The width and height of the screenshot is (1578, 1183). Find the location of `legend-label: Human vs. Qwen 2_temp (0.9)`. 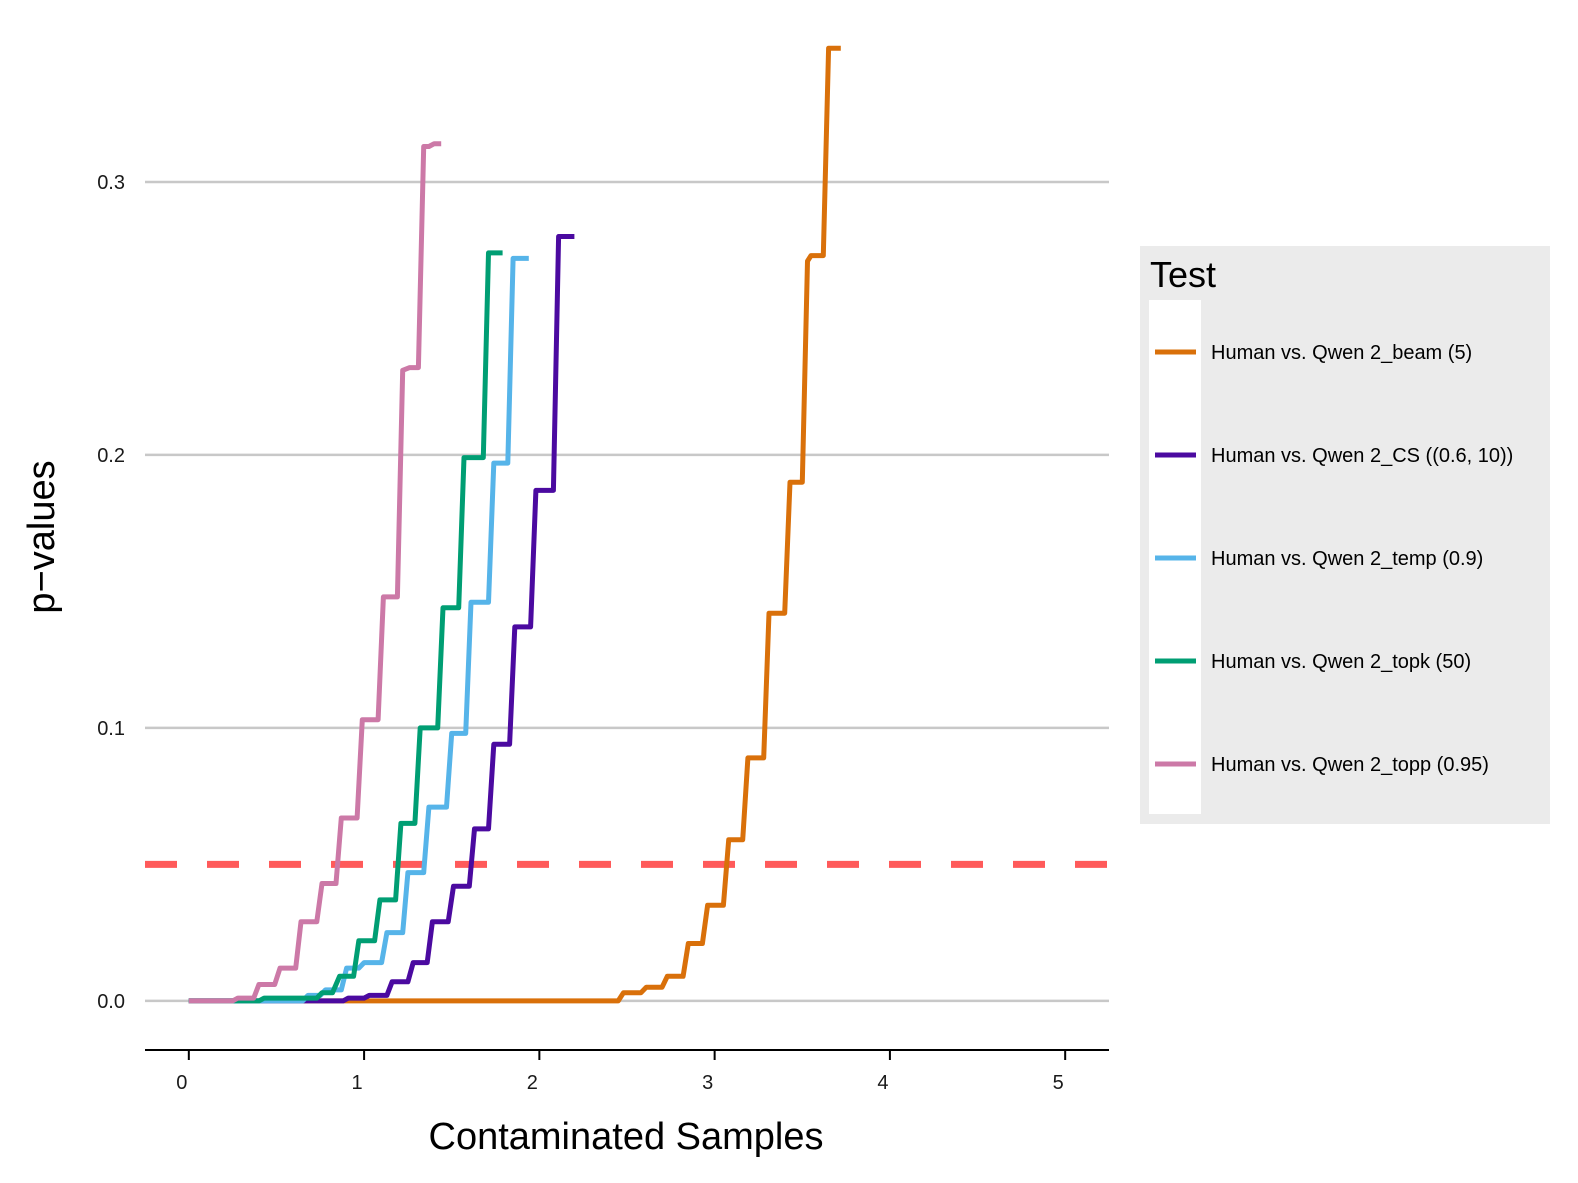

legend-label: Human vs. Qwen 2_temp (0.9) is located at coordinates (1347, 559).